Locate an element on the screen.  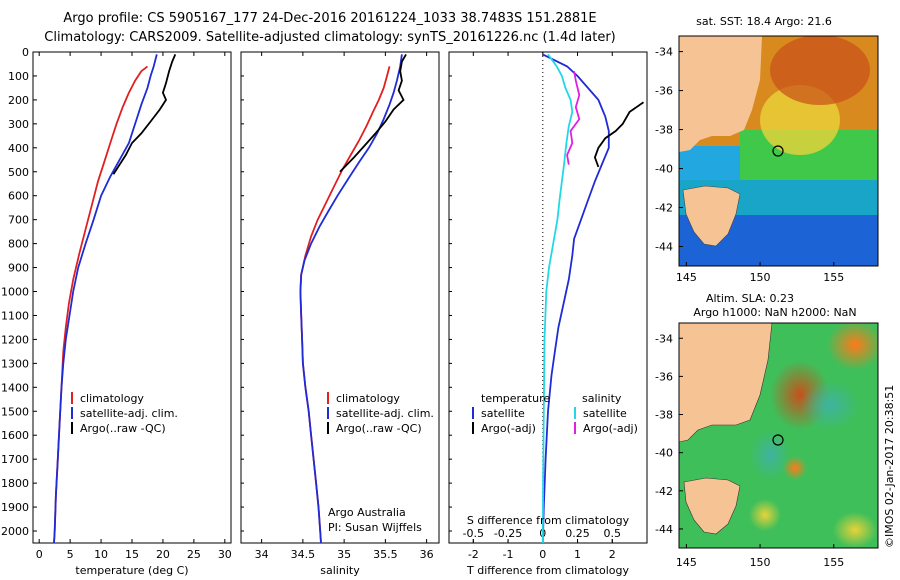
y-tick-label: 1200 is located at coordinates (15, 339).